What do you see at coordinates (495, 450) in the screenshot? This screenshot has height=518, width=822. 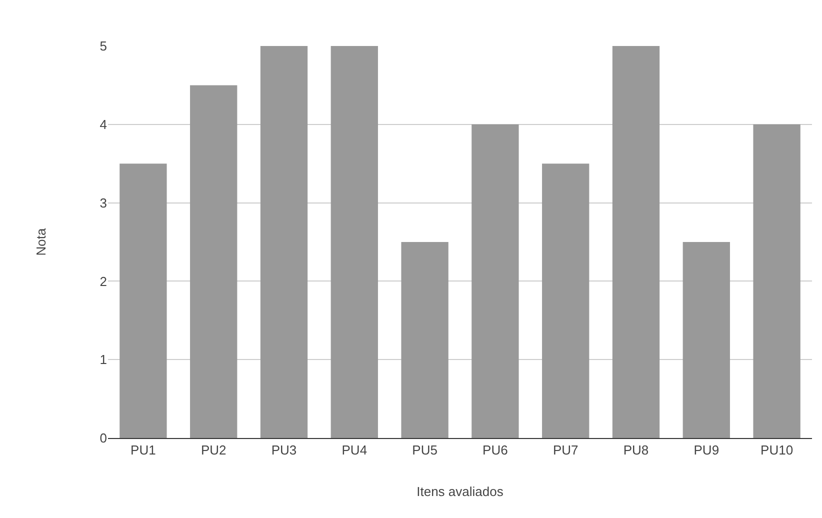 I see `x-tick-label: PU6` at bounding box center [495, 450].